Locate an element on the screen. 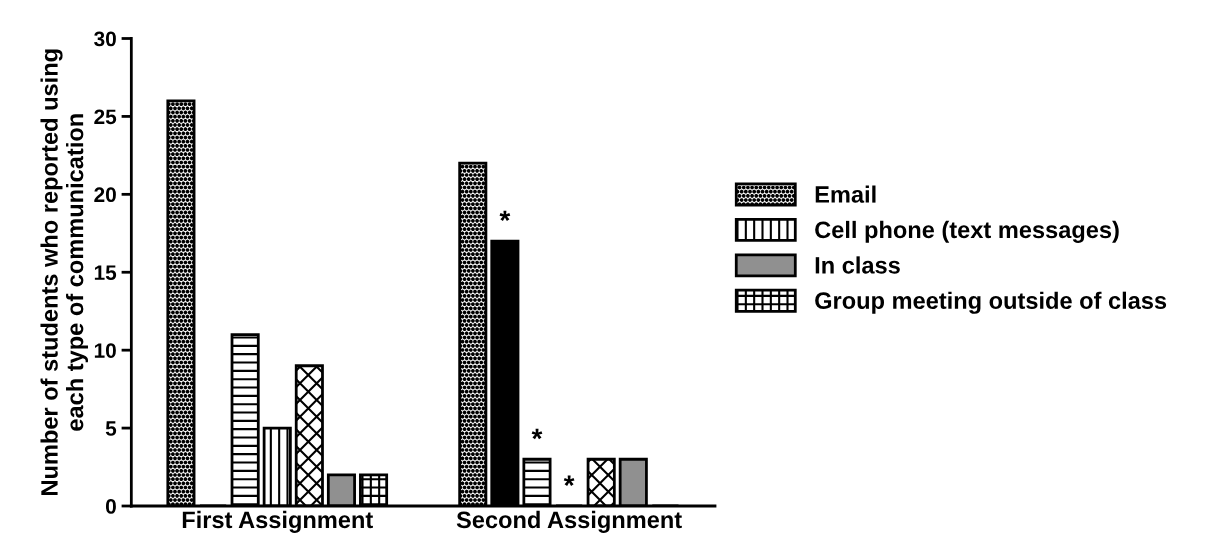 This screenshot has height=550, width=1216. y-tick-label: 5 is located at coordinates (111, 428).